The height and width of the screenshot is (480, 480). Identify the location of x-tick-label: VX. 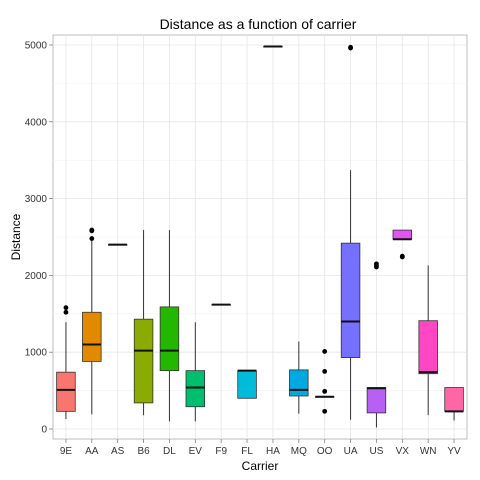
(403, 451).